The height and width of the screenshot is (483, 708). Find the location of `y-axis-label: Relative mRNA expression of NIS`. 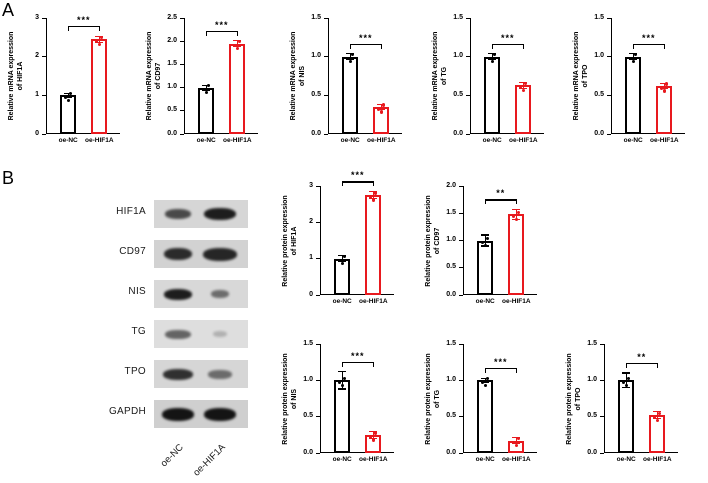

y-axis-label: Relative mRNA expression of NIS is located at coordinates (297, 76).